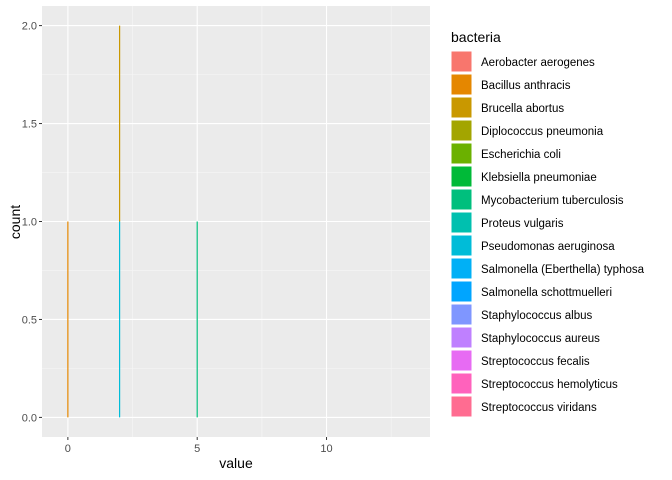 The image size is (672, 480). I want to click on legend-label: Salmonella (Eberthella) typhosa, so click(563, 270).